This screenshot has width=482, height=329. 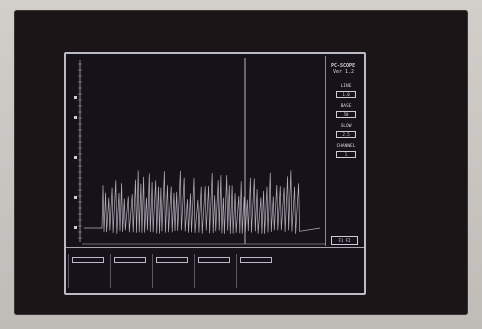 What do you see at coordinates (346, 146) in the screenshot?
I see `control-channel-label: CHANNEL` at bounding box center [346, 146].